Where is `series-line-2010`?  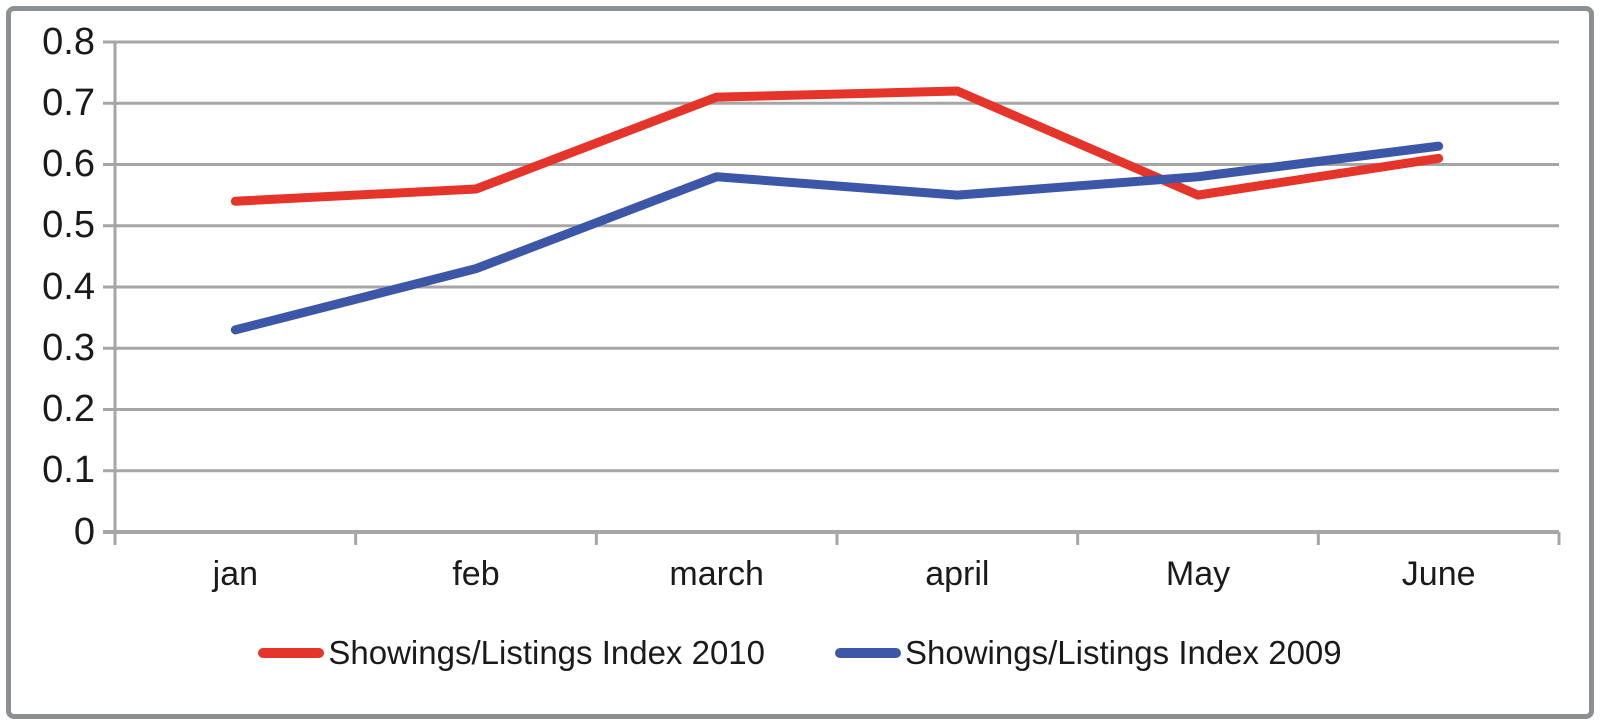 series-line-2010 is located at coordinates (837, 146).